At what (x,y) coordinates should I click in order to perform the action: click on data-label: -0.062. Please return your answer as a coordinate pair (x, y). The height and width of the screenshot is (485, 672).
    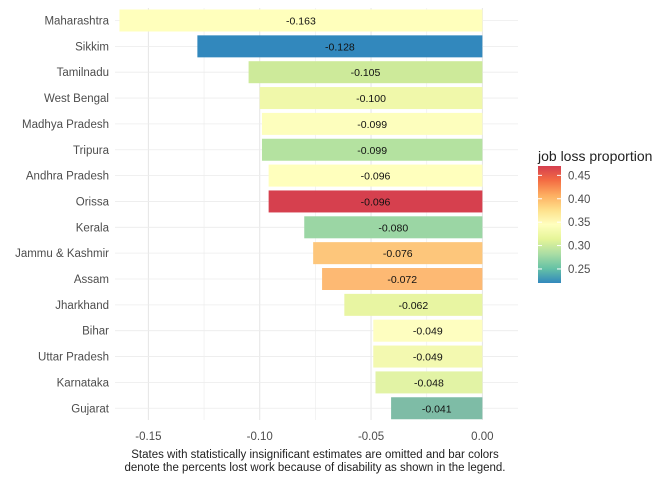
    Looking at the image, I should click on (413, 306).